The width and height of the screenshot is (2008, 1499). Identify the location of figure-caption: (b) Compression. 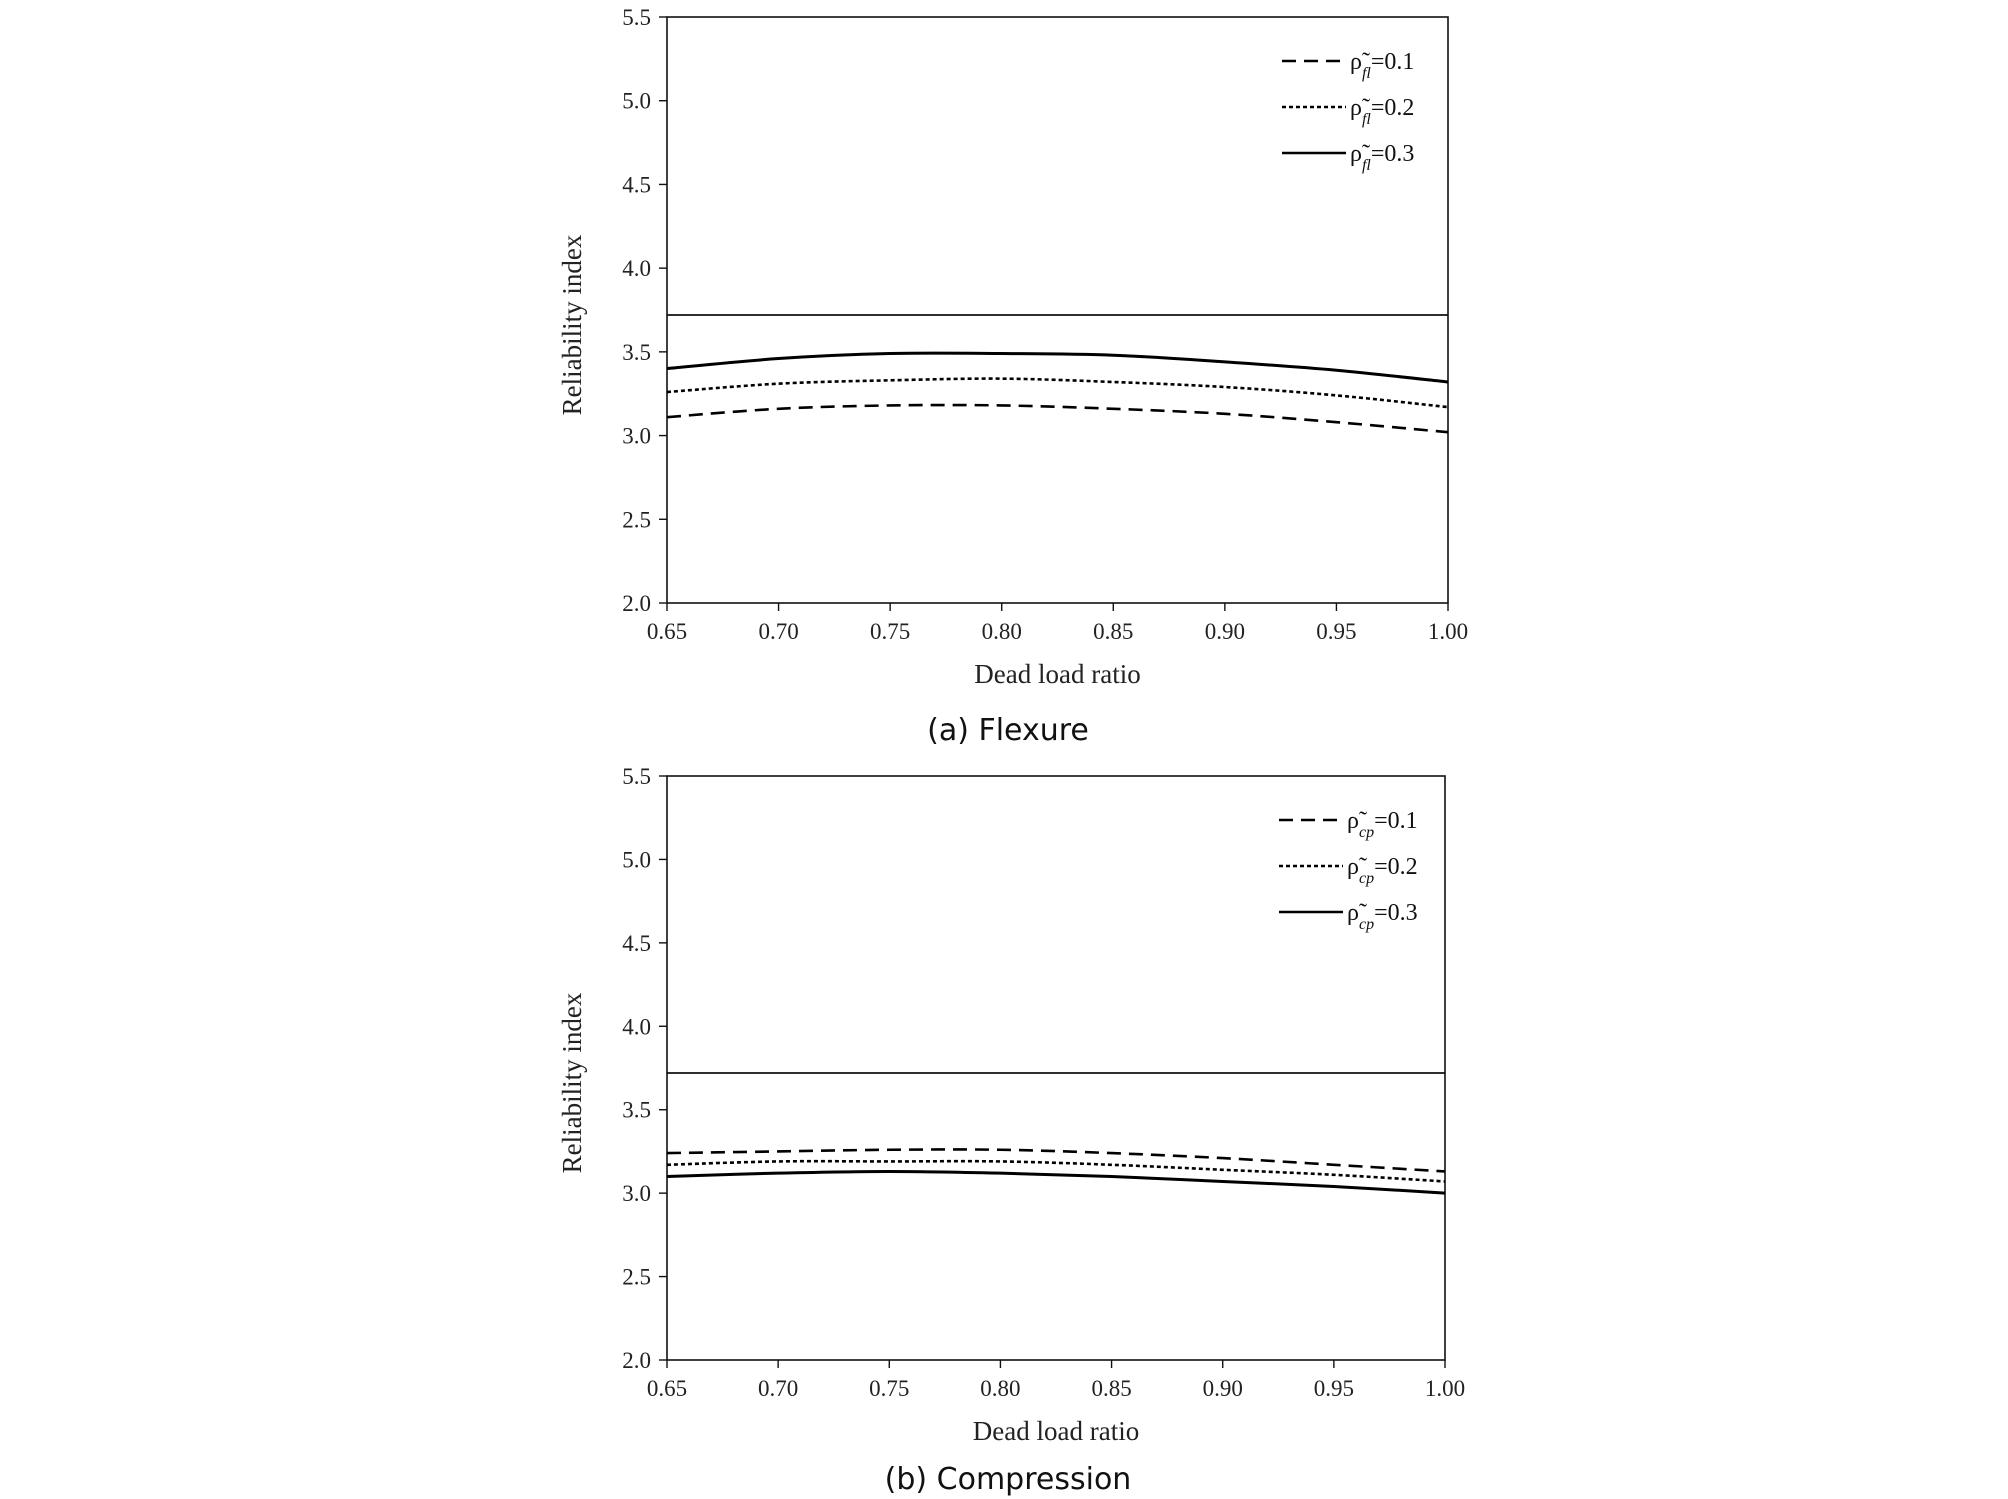
(1008, 1479).